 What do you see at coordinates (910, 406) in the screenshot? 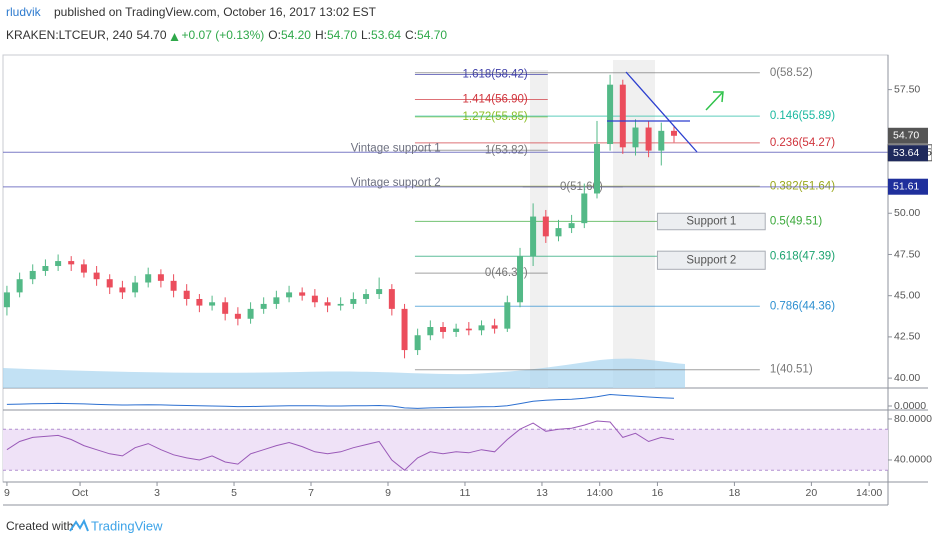
I see `y-tick-label: 0.0000` at bounding box center [910, 406].